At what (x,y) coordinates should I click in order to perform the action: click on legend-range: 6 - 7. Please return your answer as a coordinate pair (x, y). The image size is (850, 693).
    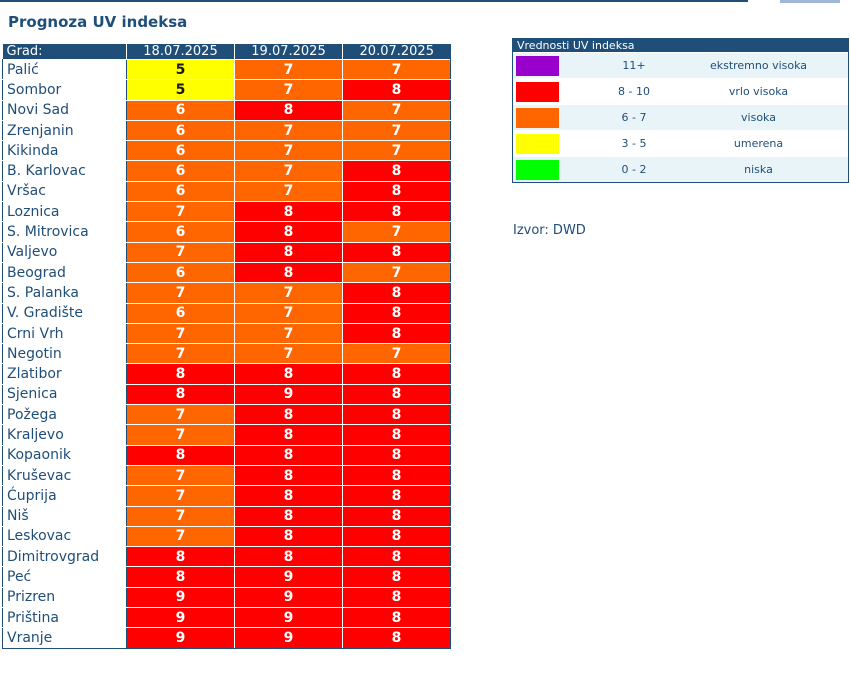
    Looking at the image, I should click on (634, 117).